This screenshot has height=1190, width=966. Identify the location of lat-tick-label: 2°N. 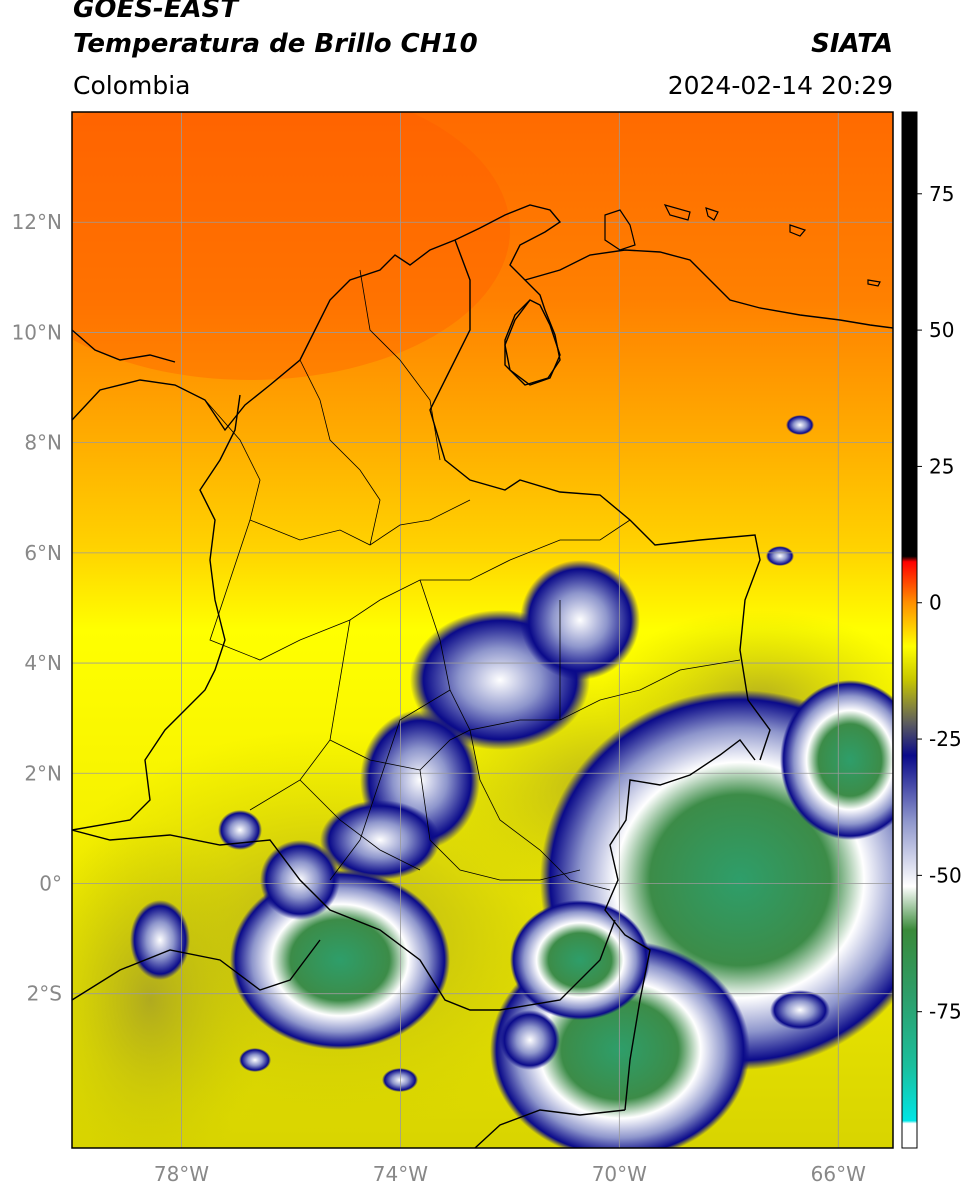
(43, 773).